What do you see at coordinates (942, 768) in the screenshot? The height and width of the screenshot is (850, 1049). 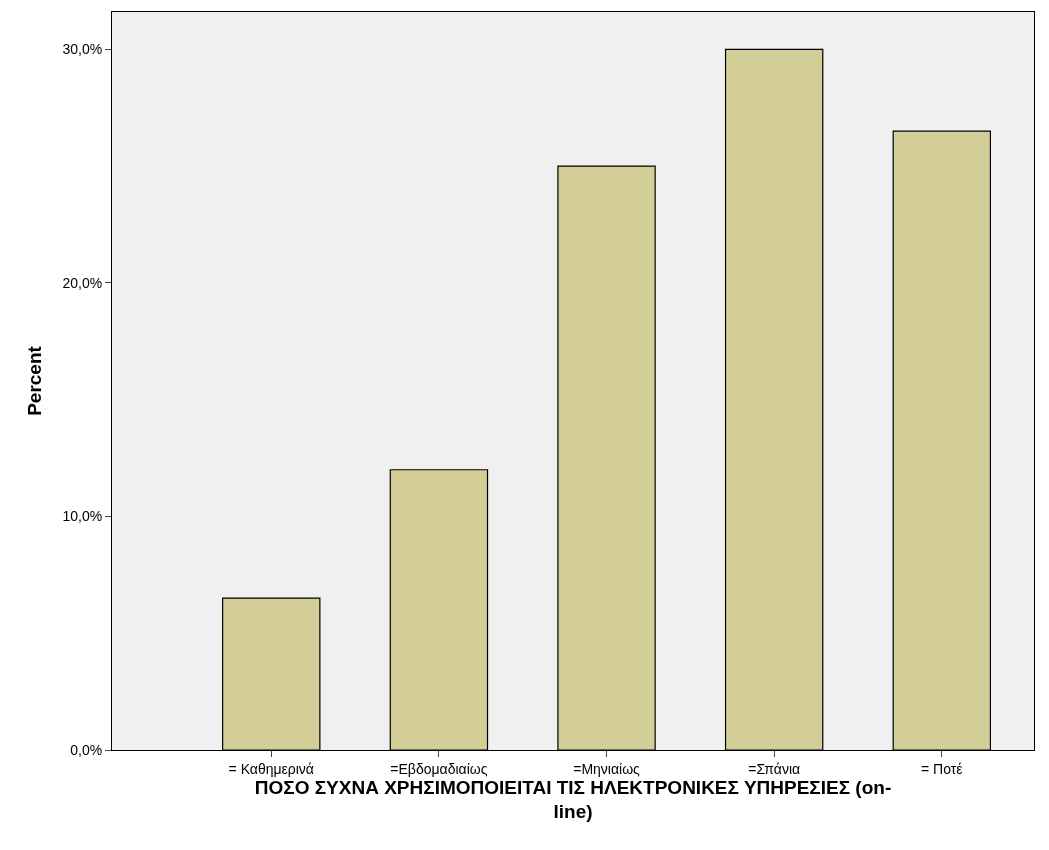 I see `x-tick-label: = Ποτέ` at bounding box center [942, 768].